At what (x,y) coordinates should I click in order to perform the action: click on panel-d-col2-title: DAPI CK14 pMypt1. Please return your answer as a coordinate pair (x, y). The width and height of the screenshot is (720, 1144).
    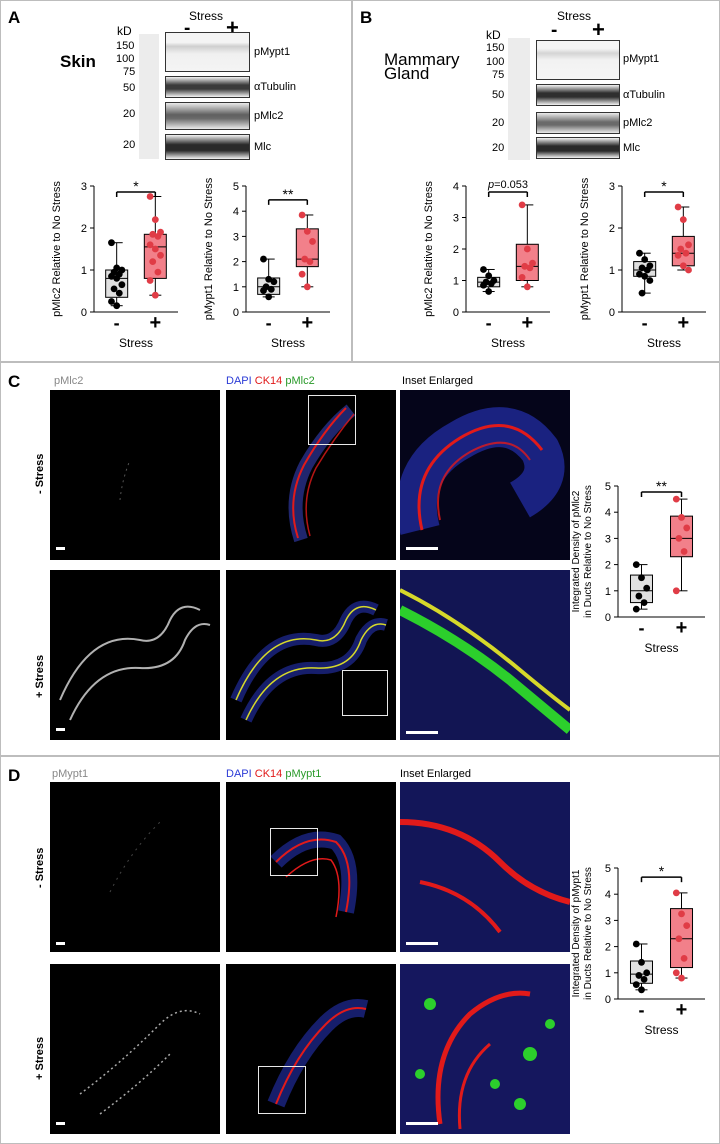
    Looking at the image, I should click on (273, 774).